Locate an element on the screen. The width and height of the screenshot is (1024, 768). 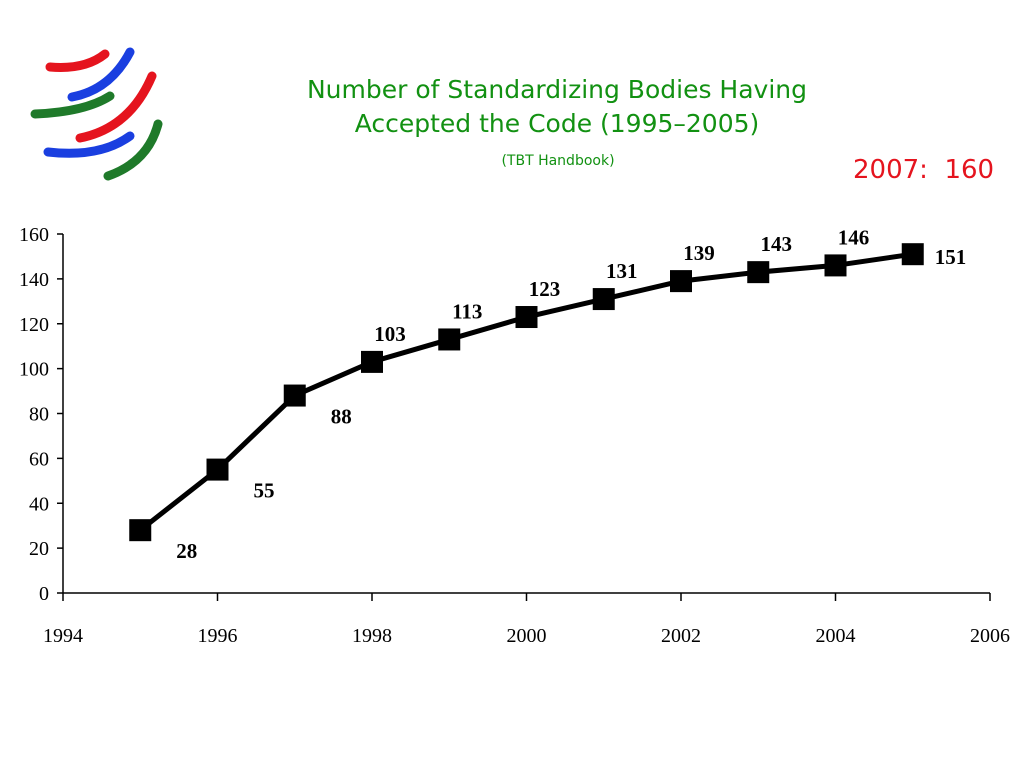
y-tick-label: 40 is located at coordinates (39, 504).